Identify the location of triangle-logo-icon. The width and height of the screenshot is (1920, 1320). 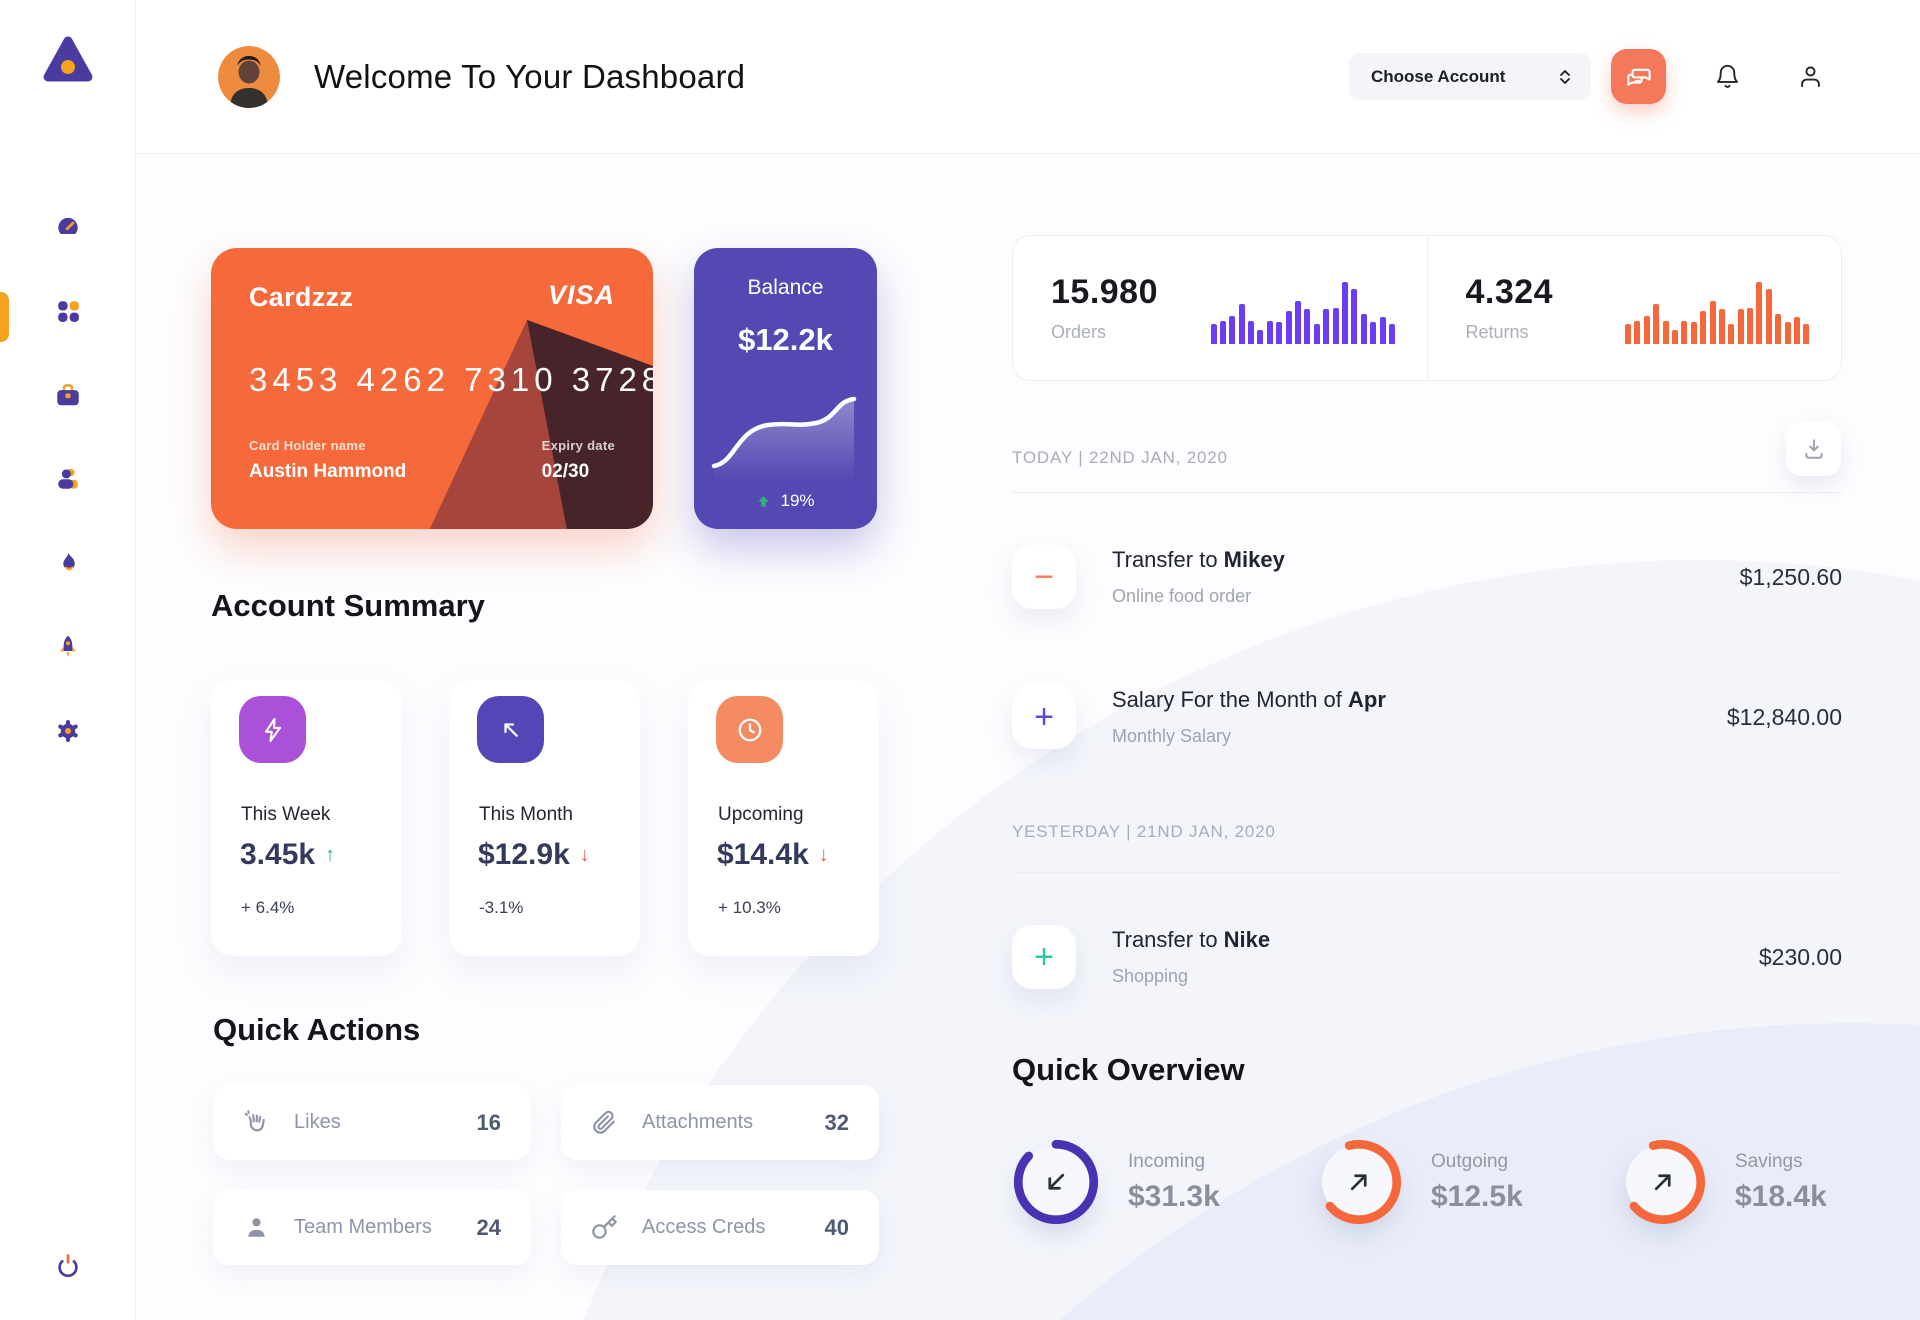
(67, 59).